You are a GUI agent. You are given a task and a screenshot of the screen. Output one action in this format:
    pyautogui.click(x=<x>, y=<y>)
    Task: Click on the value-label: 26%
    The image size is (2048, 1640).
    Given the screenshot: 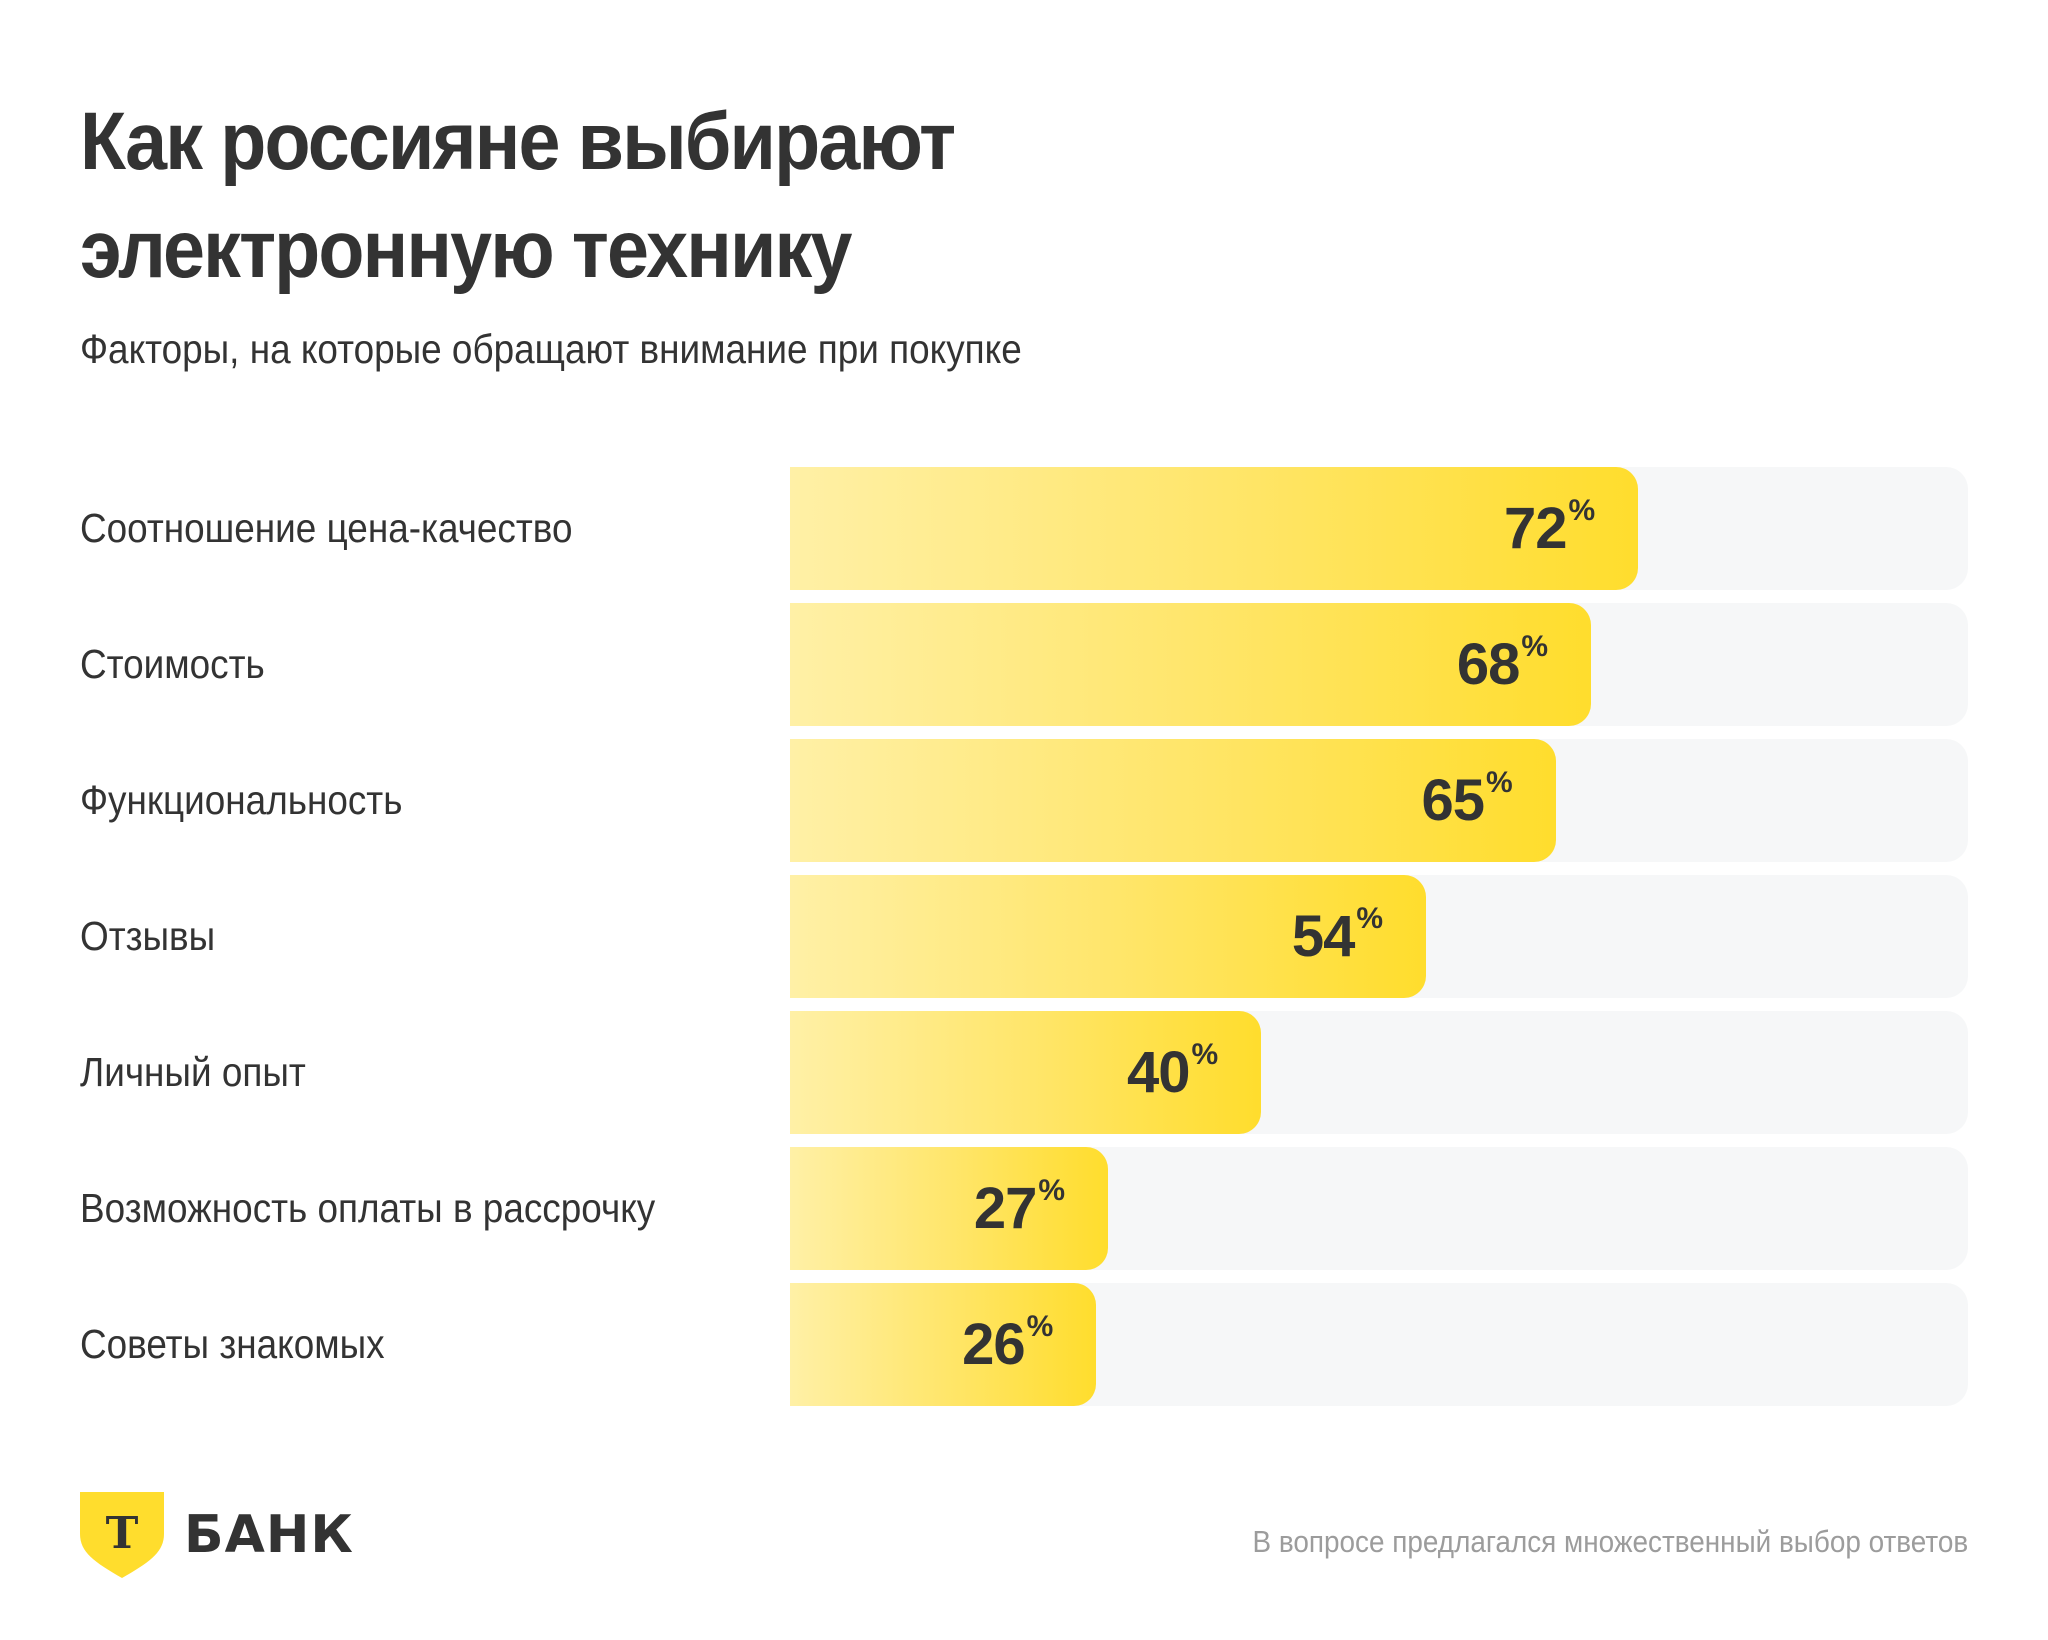 What is the action you would take?
    pyautogui.click(x=1008, y=1344)
    